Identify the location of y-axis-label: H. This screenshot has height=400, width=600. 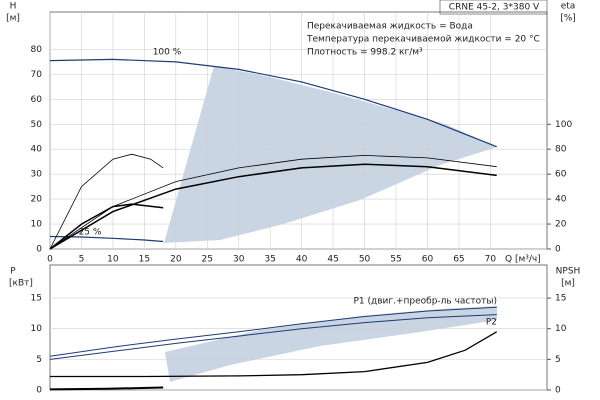
(13, 7).